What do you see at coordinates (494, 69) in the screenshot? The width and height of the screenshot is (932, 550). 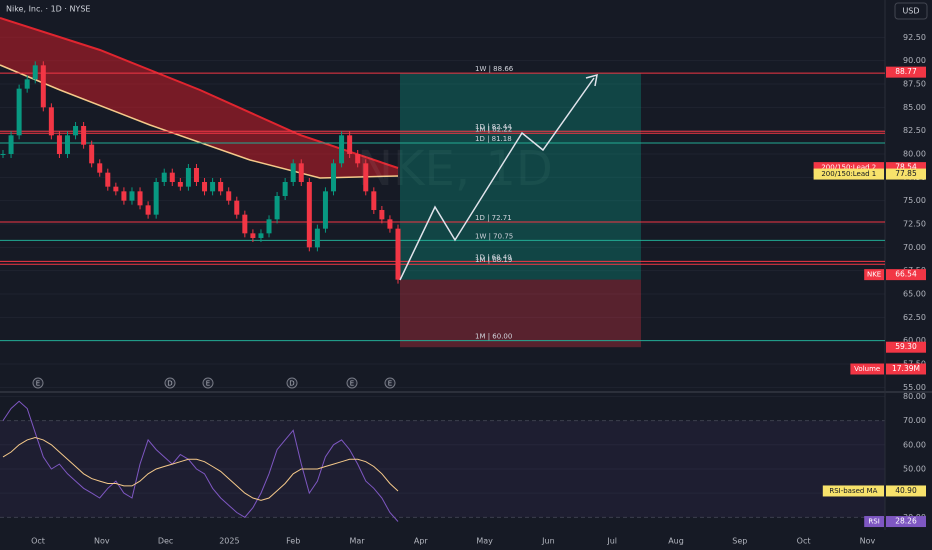 I see `level-label: 1W | 88.66` at bounding box center [494, 69].